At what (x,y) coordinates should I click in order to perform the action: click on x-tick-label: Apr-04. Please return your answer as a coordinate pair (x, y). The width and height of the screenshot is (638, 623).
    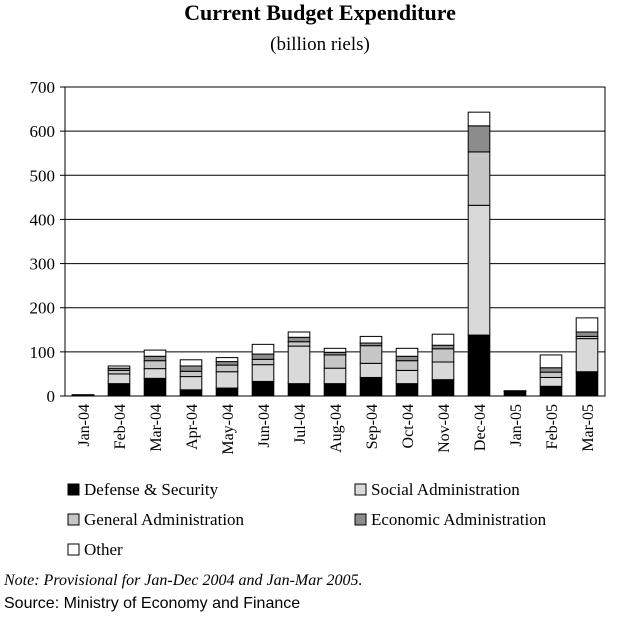
    Looking at the image, I should click on (192, 427).